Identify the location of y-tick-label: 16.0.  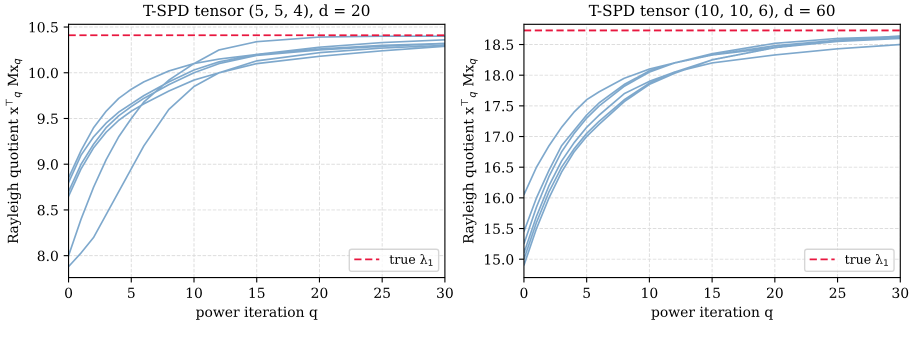
(499, 198).